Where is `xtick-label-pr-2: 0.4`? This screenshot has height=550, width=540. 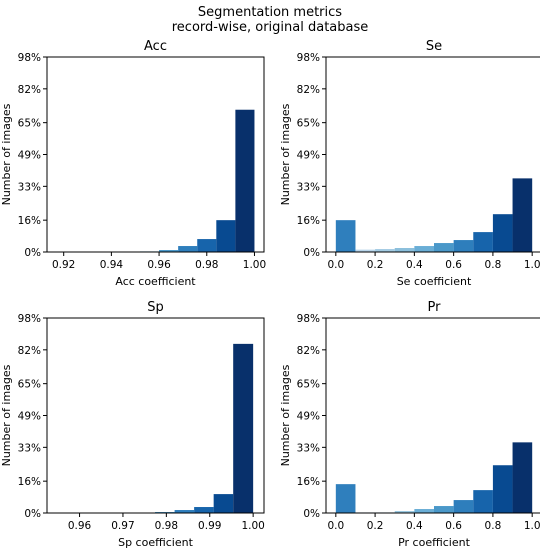 xtick-label-pr-2: 0.4 is located at coordinates (414, 526).